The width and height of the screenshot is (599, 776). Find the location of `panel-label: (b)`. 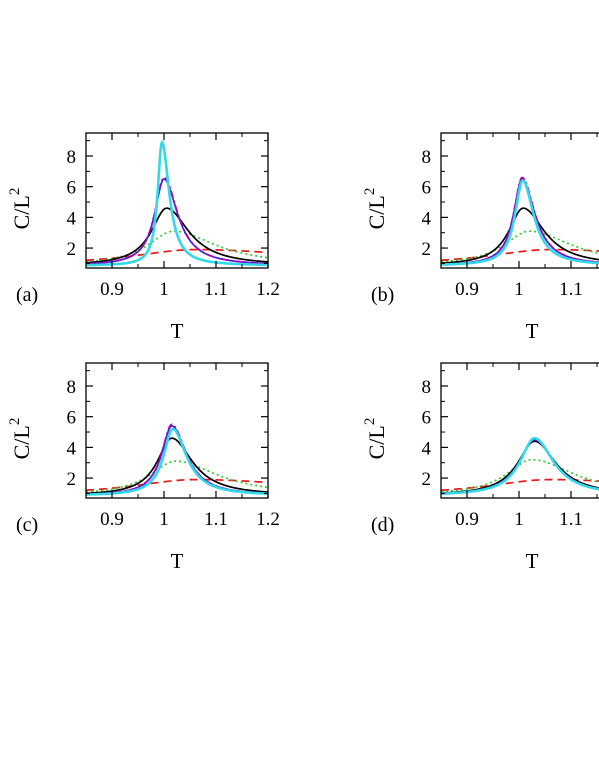

panel-label: (b) is located at coordinates (382, 295).